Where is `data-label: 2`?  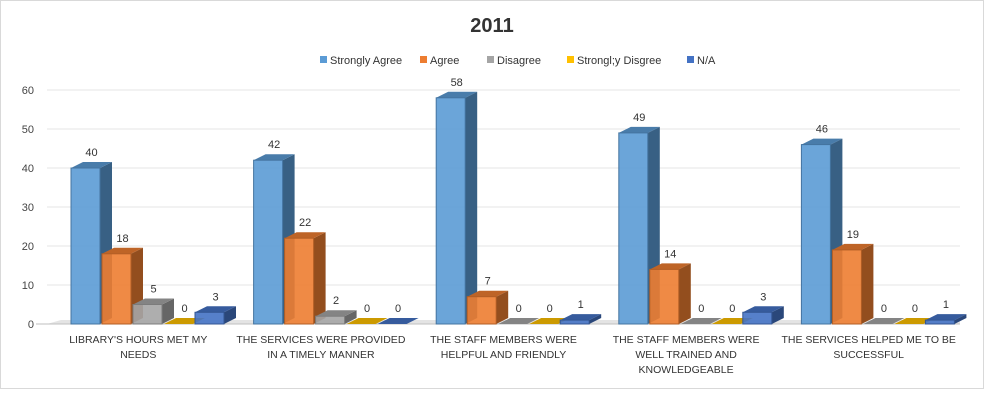 data-label: 2 is located at coordinates (336, 301).